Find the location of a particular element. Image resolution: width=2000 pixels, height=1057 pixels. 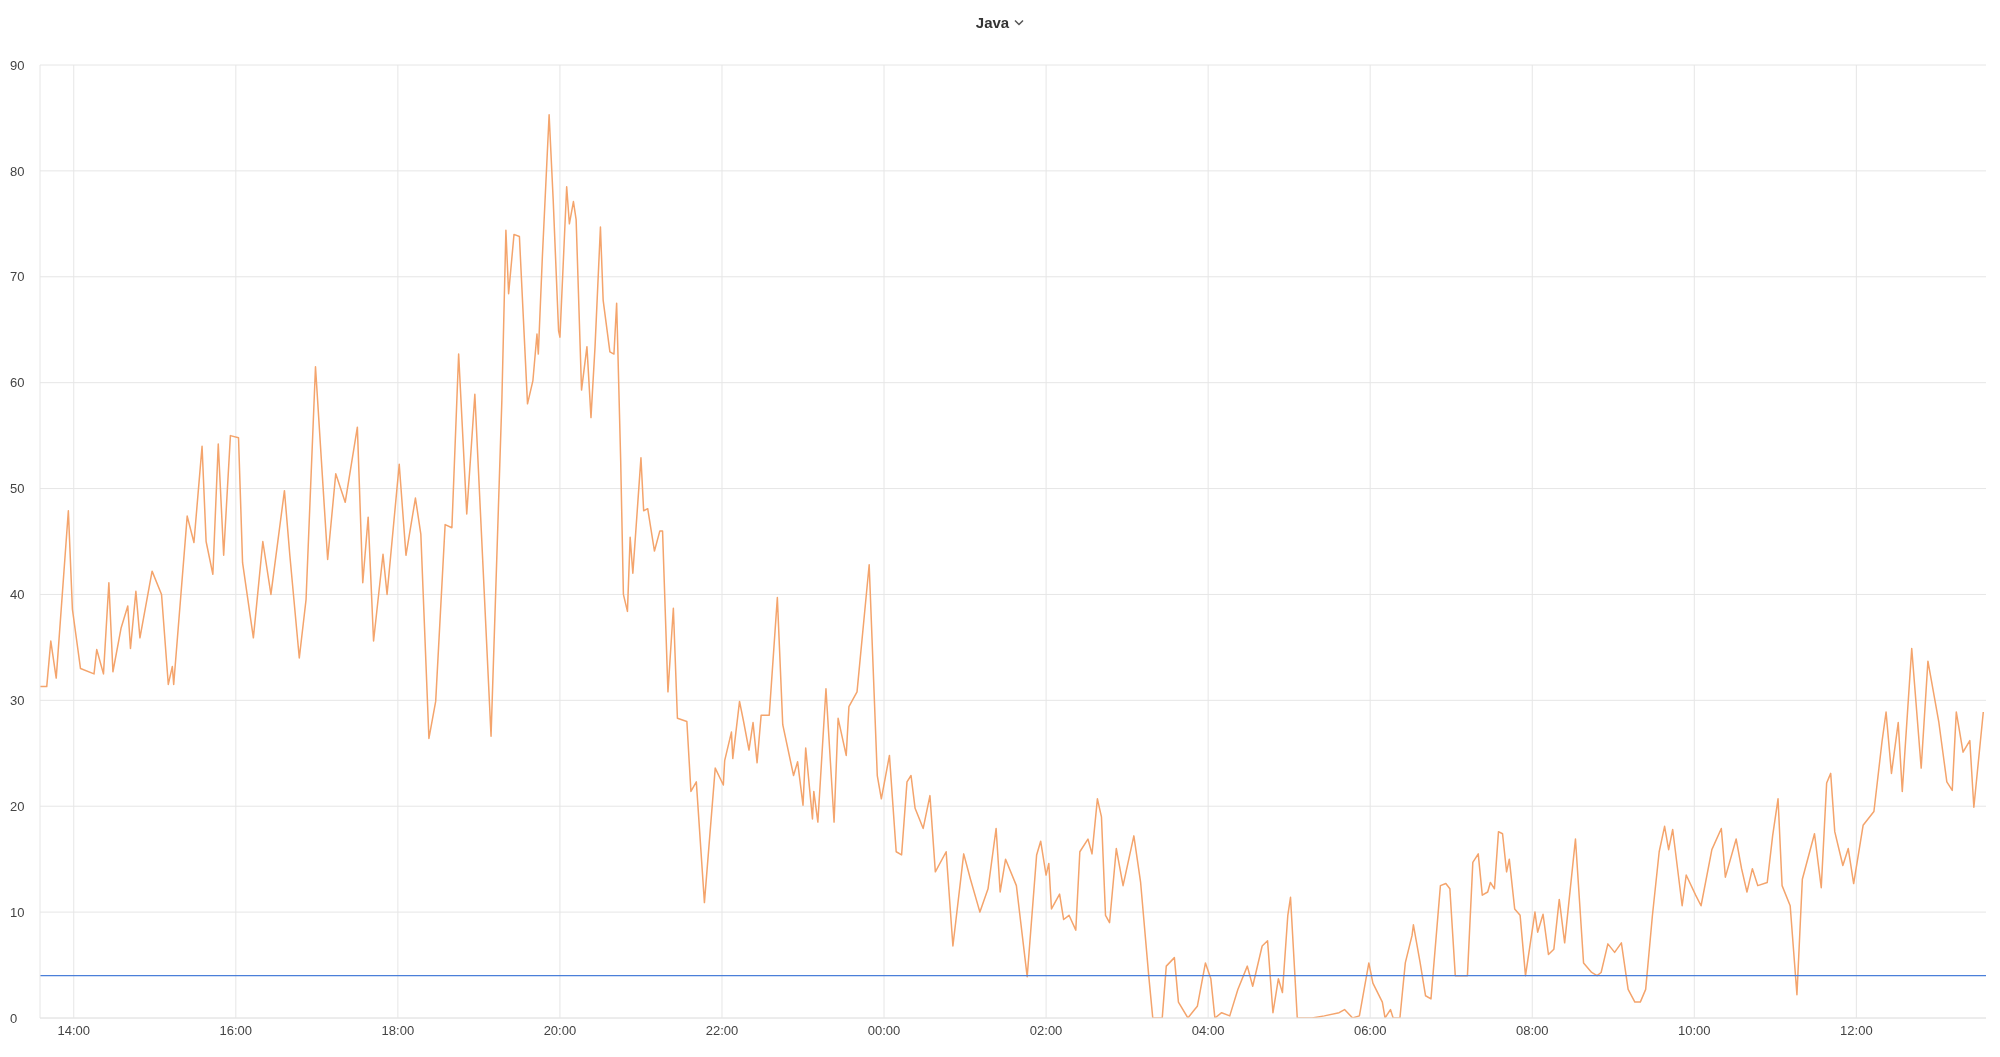

y-tick-label: 90 is located at coordinates (17, 65).